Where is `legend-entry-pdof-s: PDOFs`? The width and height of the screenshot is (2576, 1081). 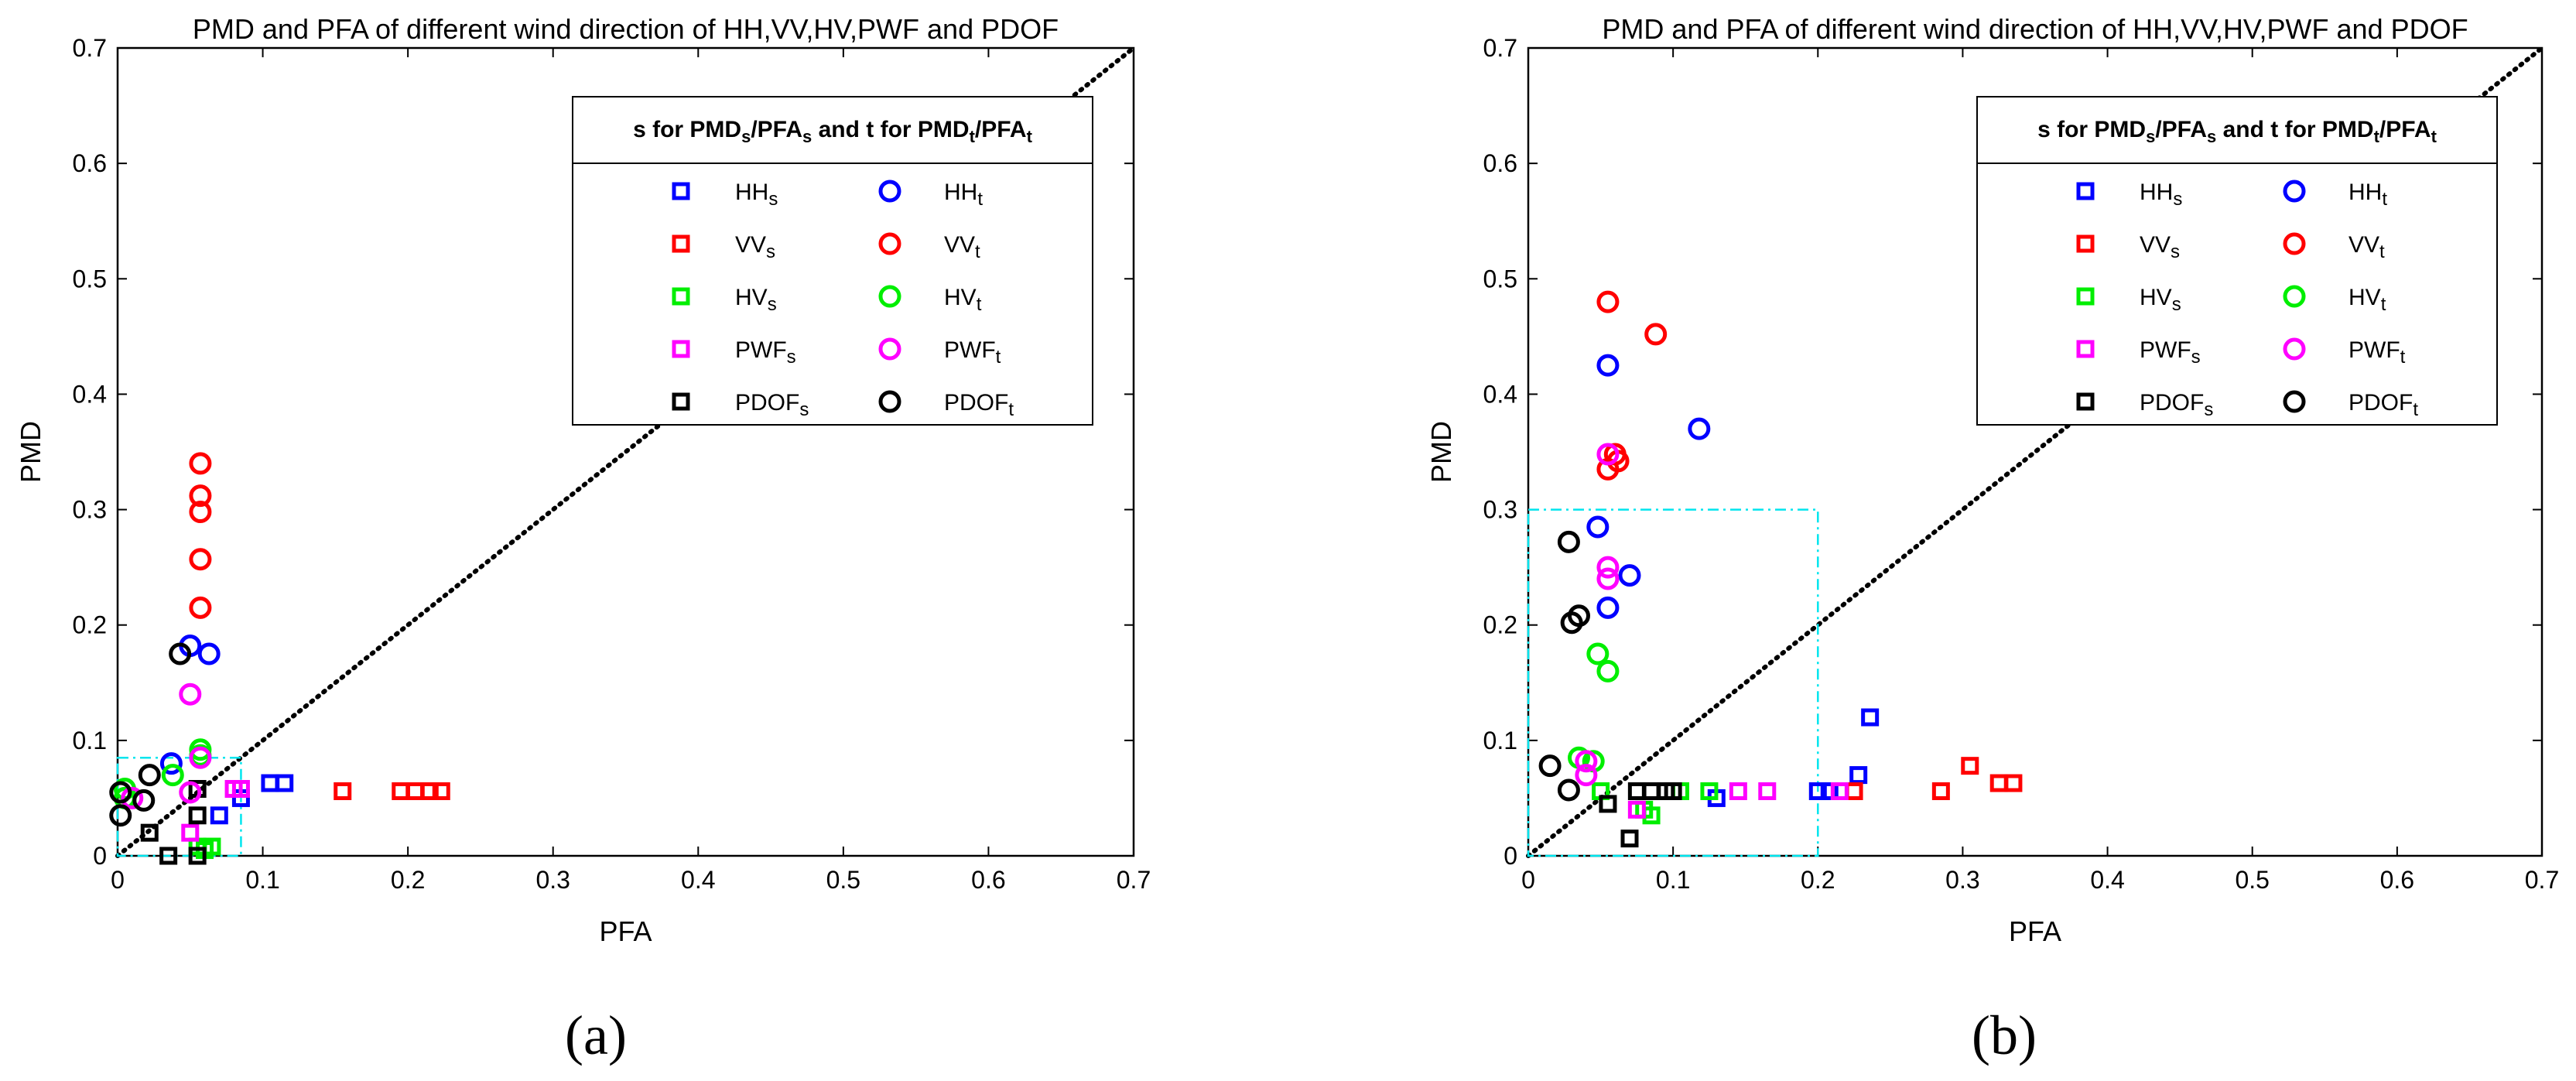 legend-entry-pdof-s: PDOFs is located at coordinates (741, 405).